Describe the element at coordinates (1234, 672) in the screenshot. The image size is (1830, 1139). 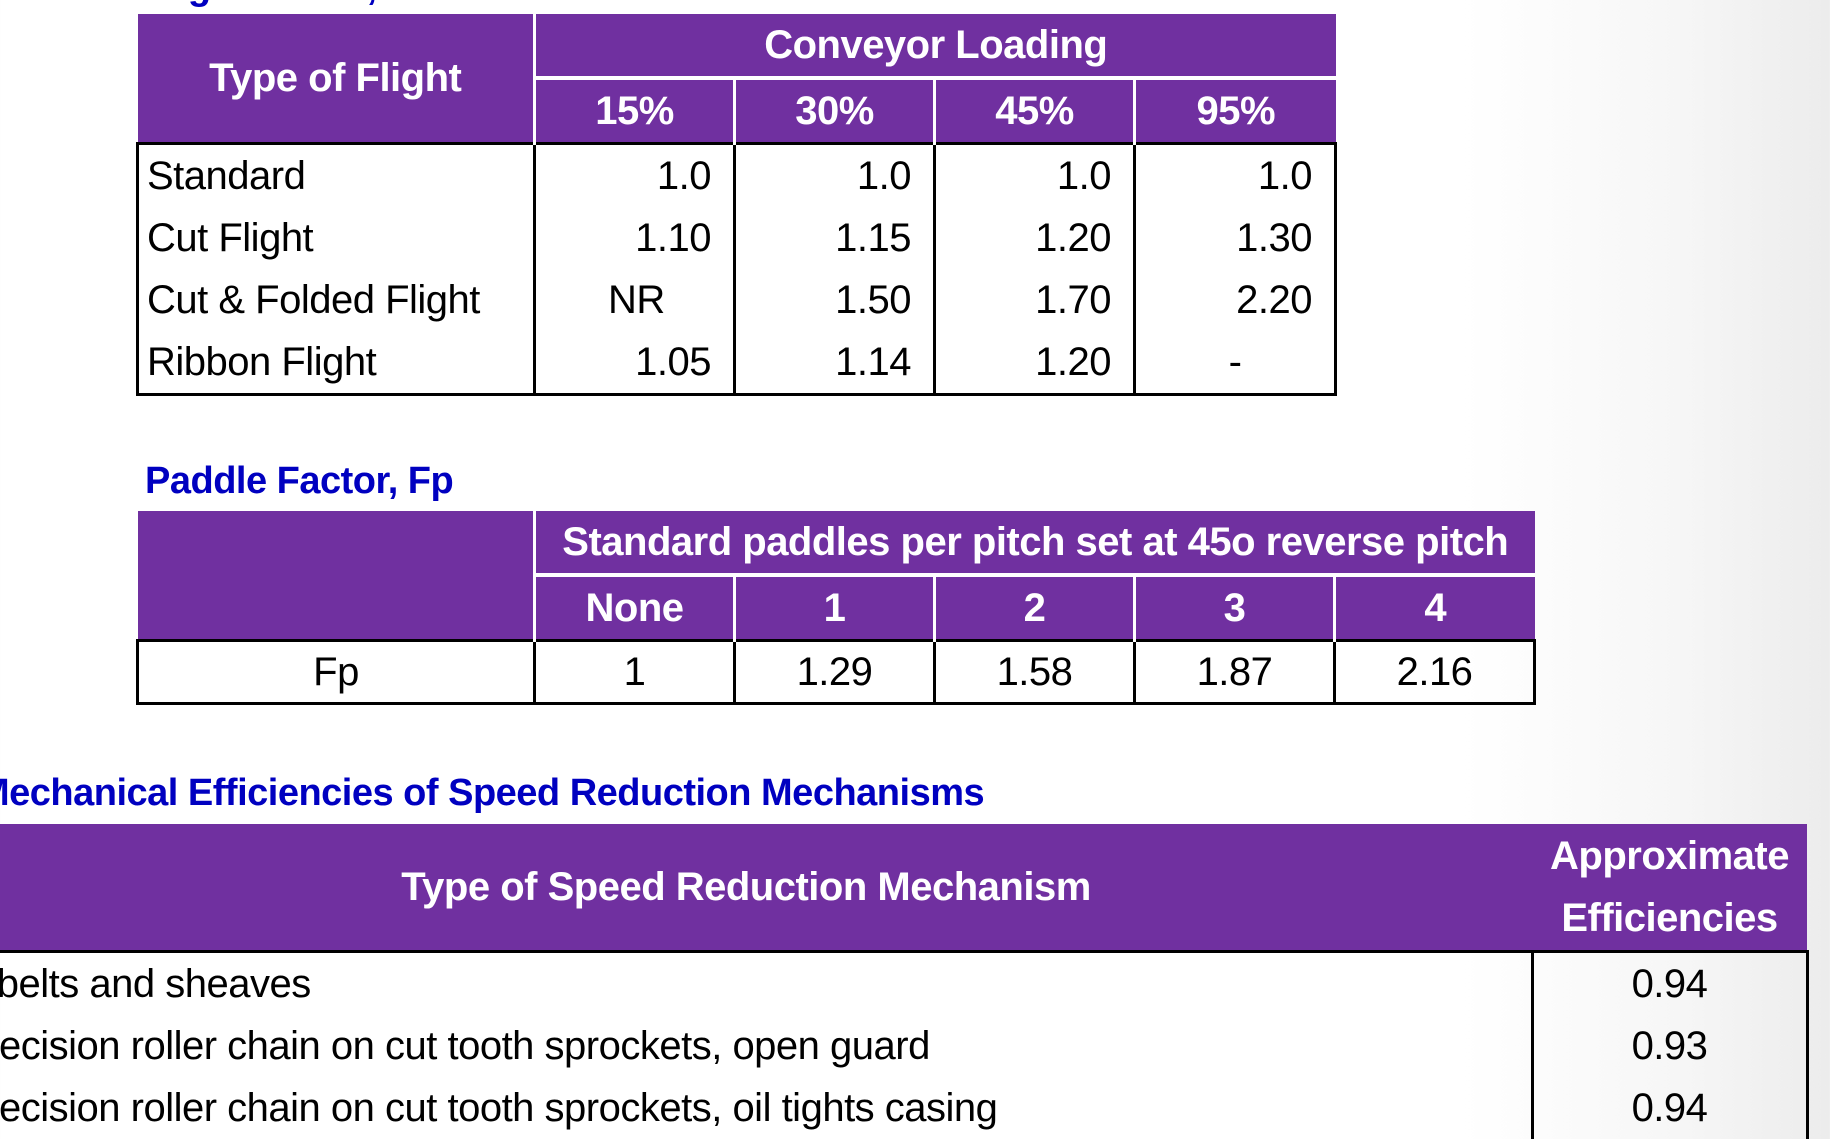
I see `cell-value: 1.87` at that location.